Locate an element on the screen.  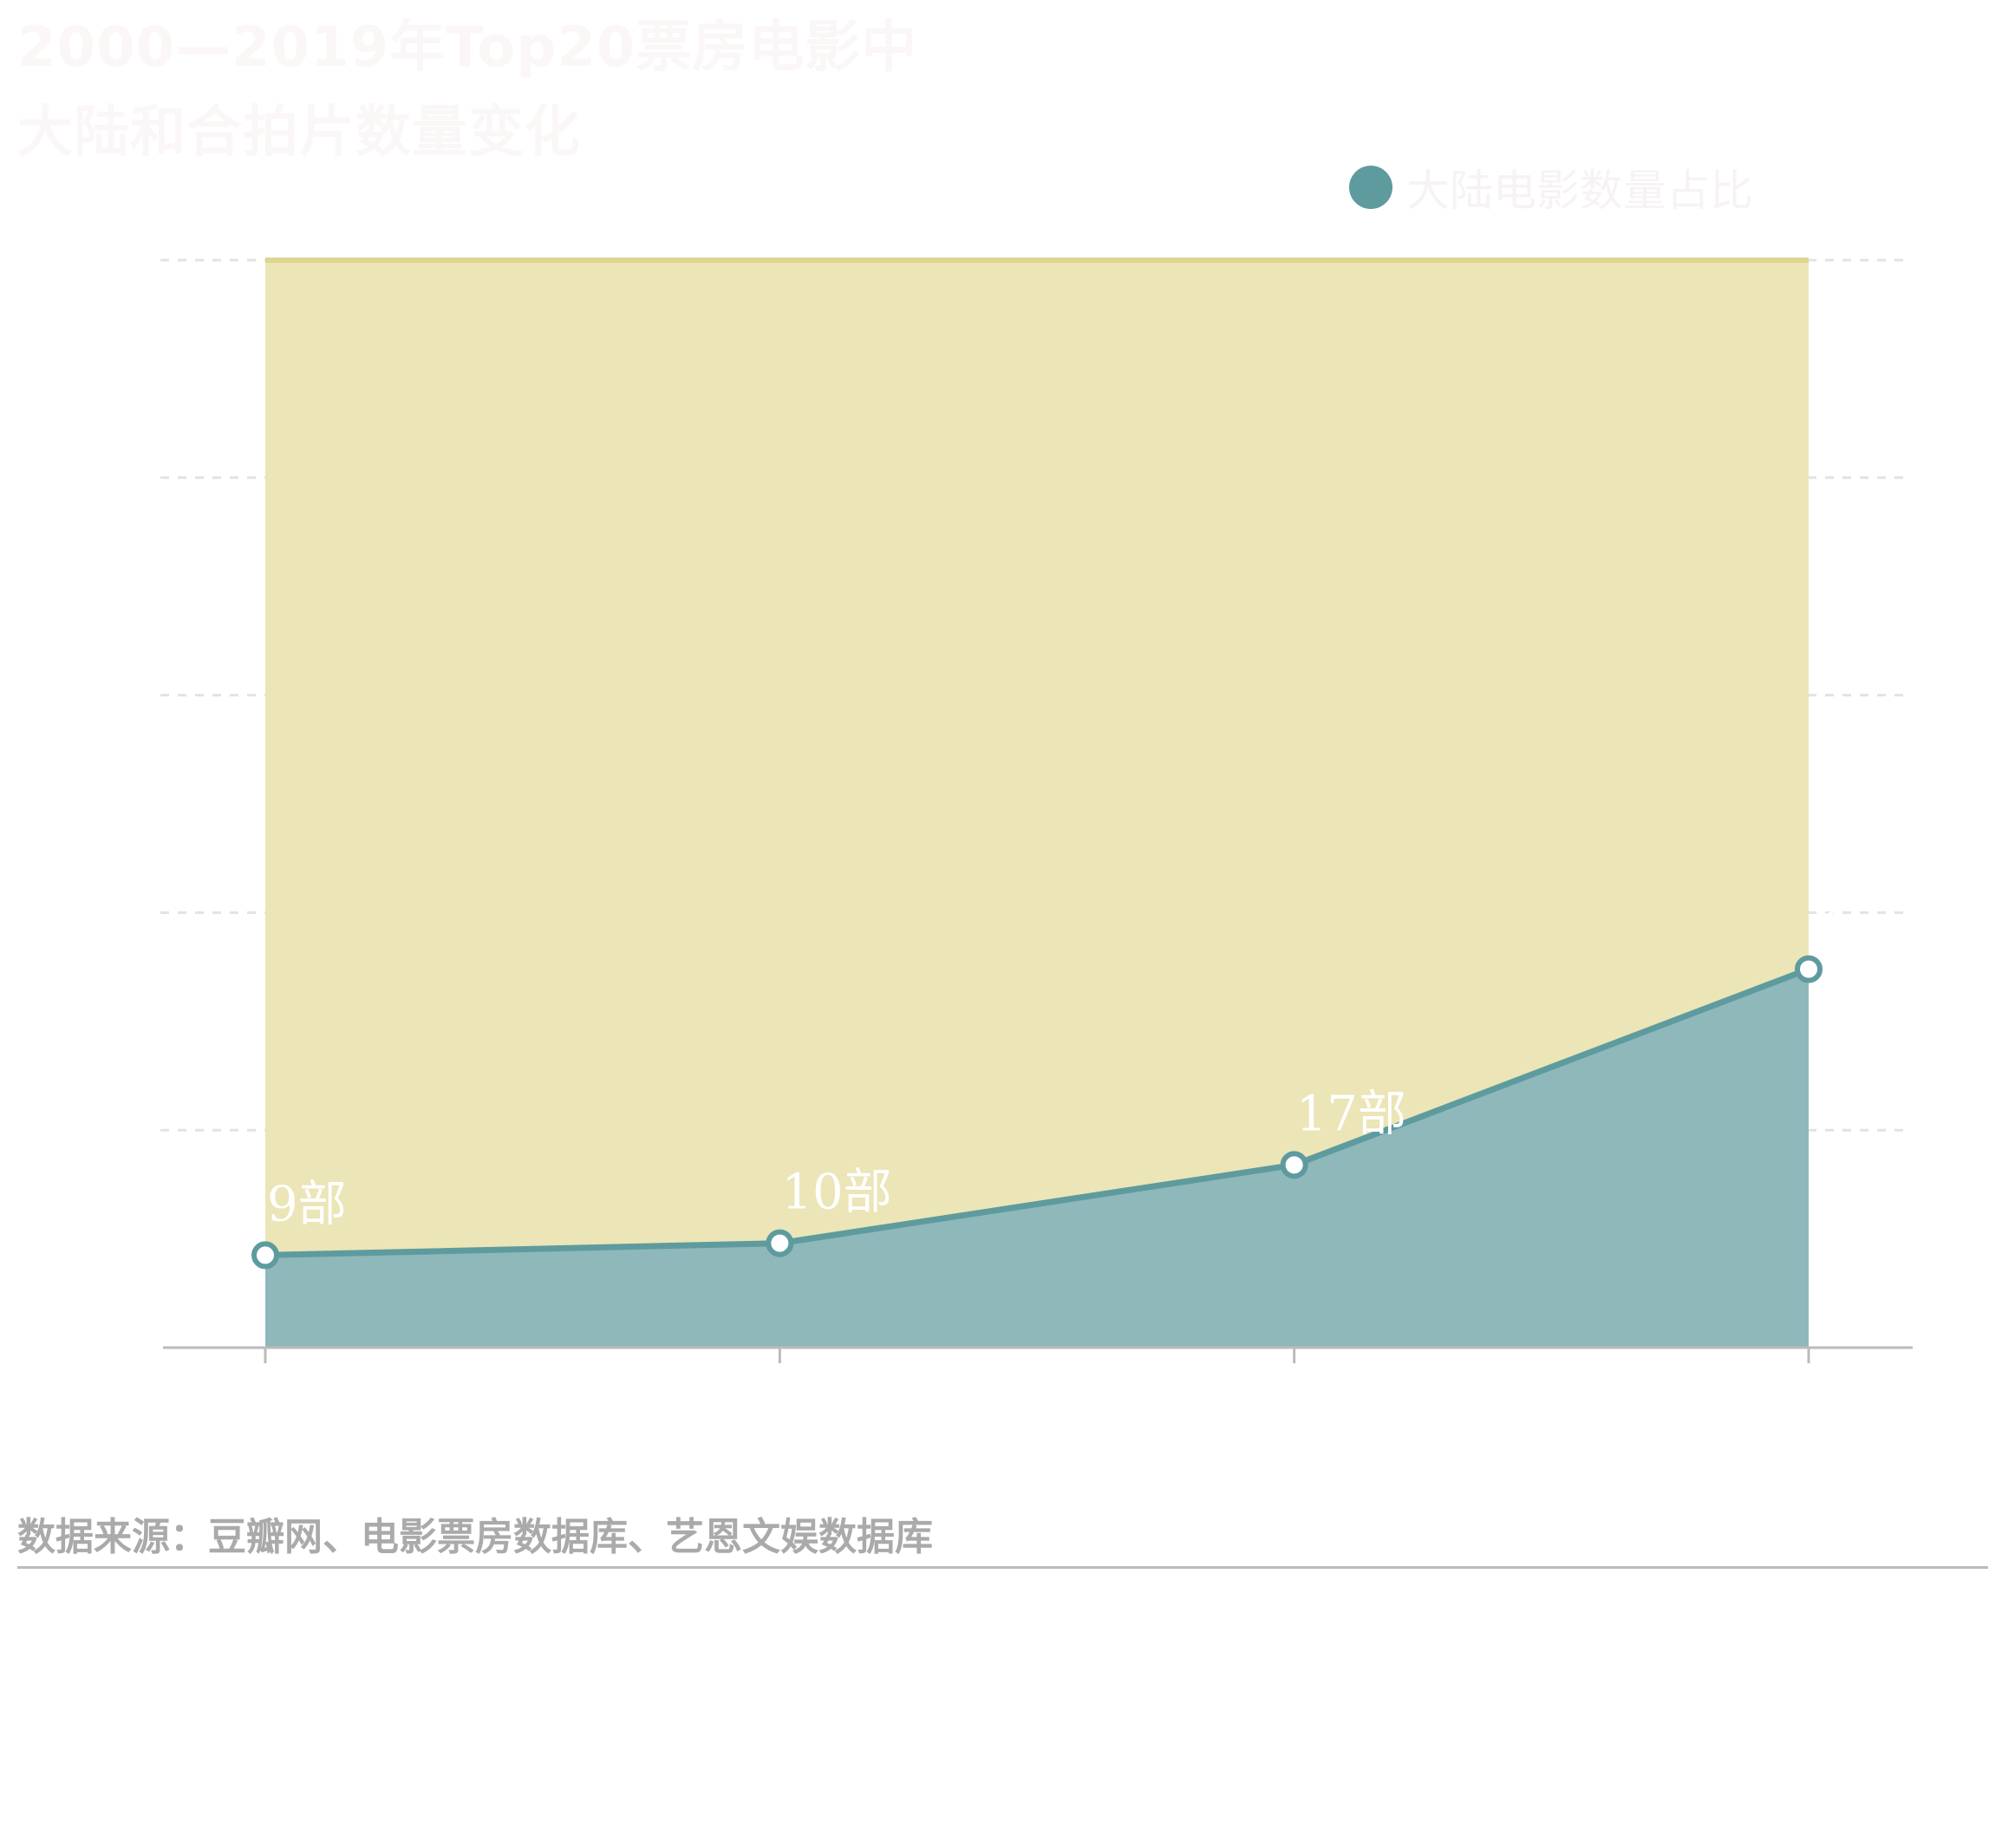
data-labels: 9部 10部 17部 3 is located at coordinates (1054, 1062).